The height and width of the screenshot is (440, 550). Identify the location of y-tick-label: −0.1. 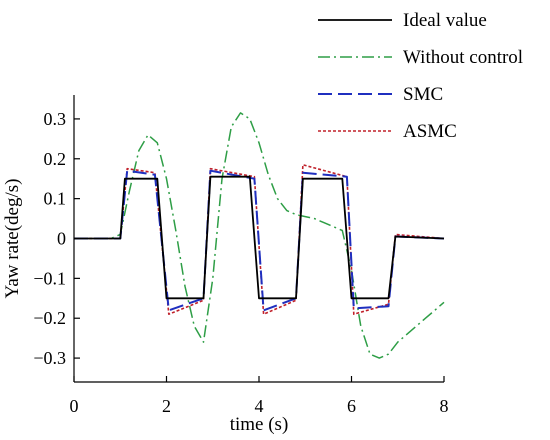
(49, 278).